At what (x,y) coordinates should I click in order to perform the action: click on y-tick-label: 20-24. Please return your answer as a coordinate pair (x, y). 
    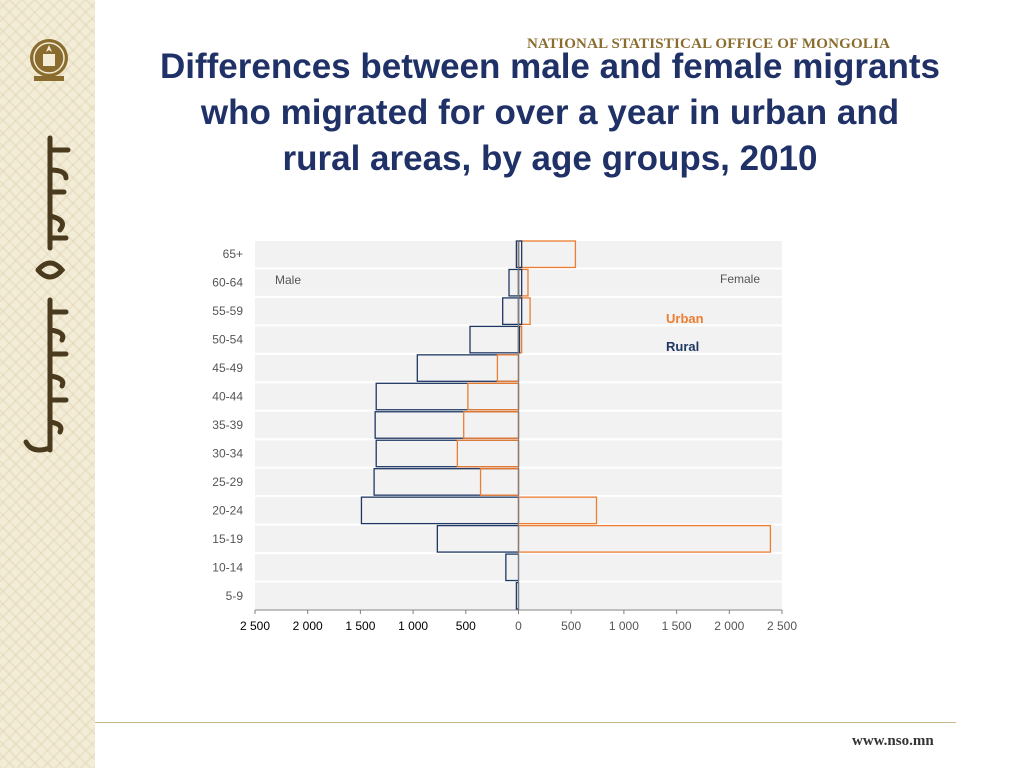
    Looking at the image, I should click on (227, 510).